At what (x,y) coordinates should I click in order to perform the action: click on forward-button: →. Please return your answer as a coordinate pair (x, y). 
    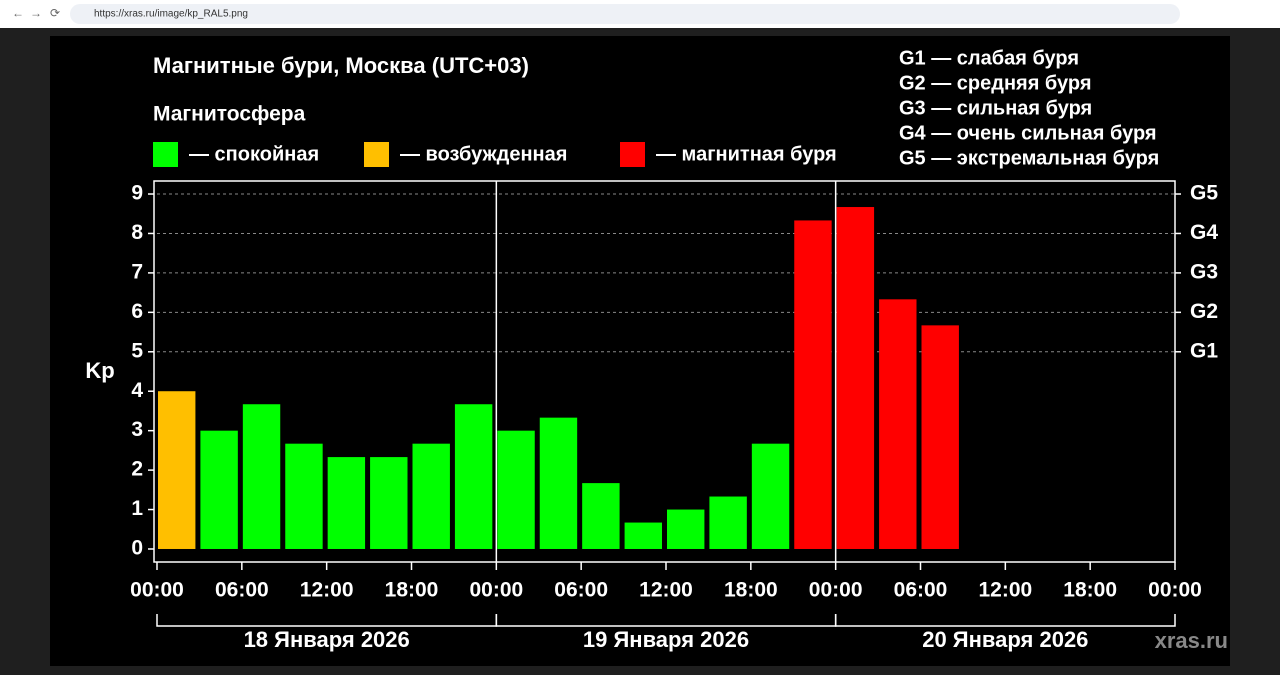
    Looking at the image, I should click on (36, 13).